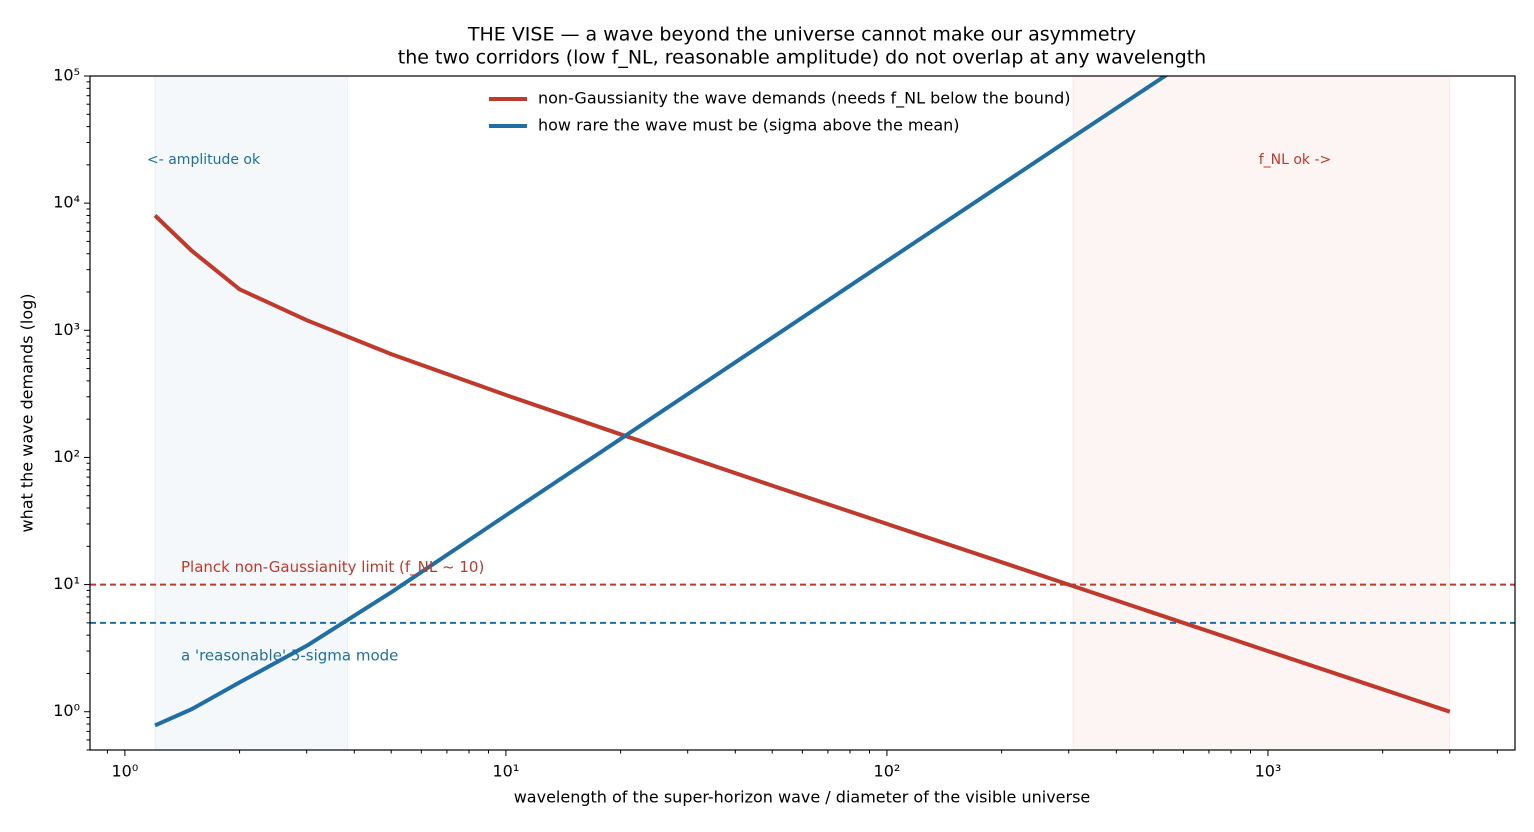 The image size is (1534, 832). Describe the element at coordinates (66, 202) in the screenshot. I see `y-tick-label: 10⁴` at that location.